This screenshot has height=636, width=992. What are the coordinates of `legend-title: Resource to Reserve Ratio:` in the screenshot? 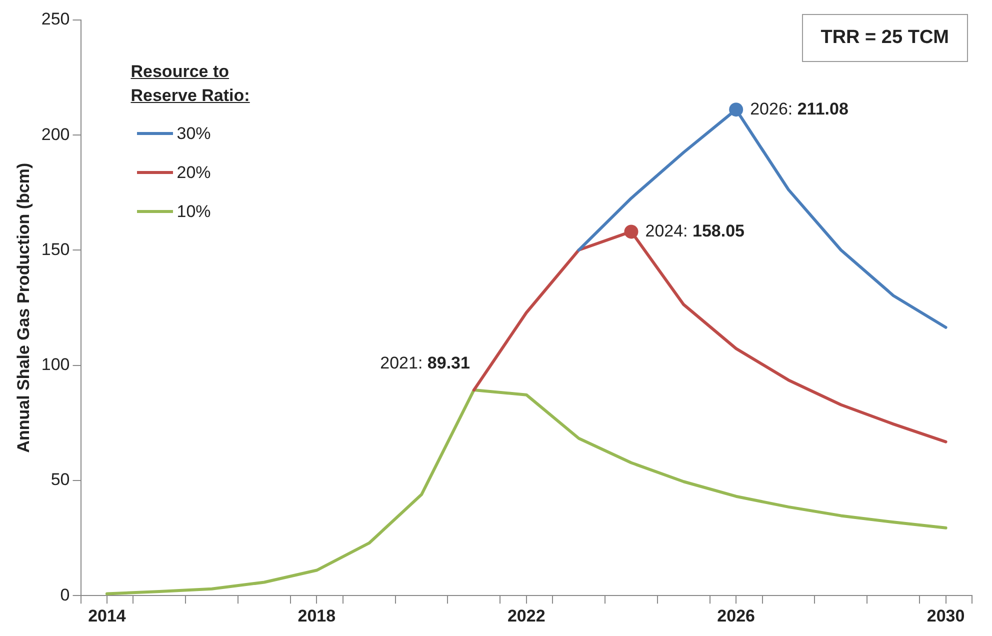 It's located at (190, 84).